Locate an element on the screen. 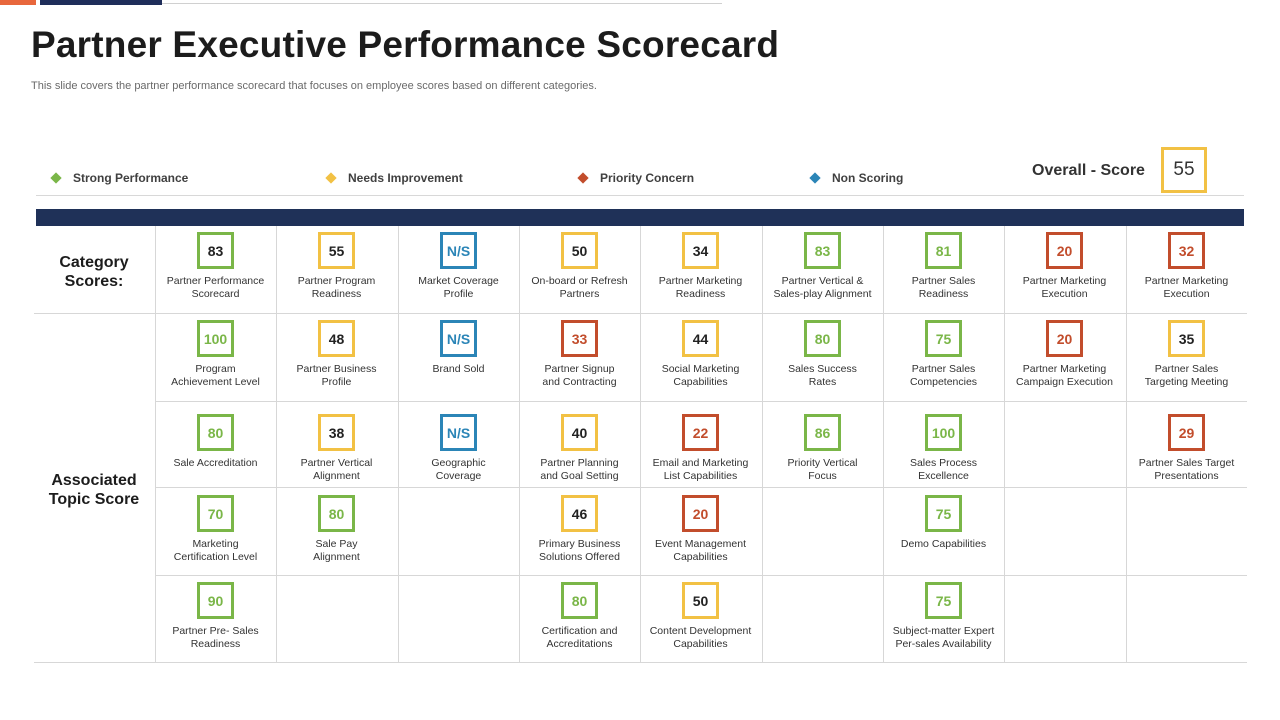  score-cell: 20 Event Management Capabilities is located at coordinates (700, 529).